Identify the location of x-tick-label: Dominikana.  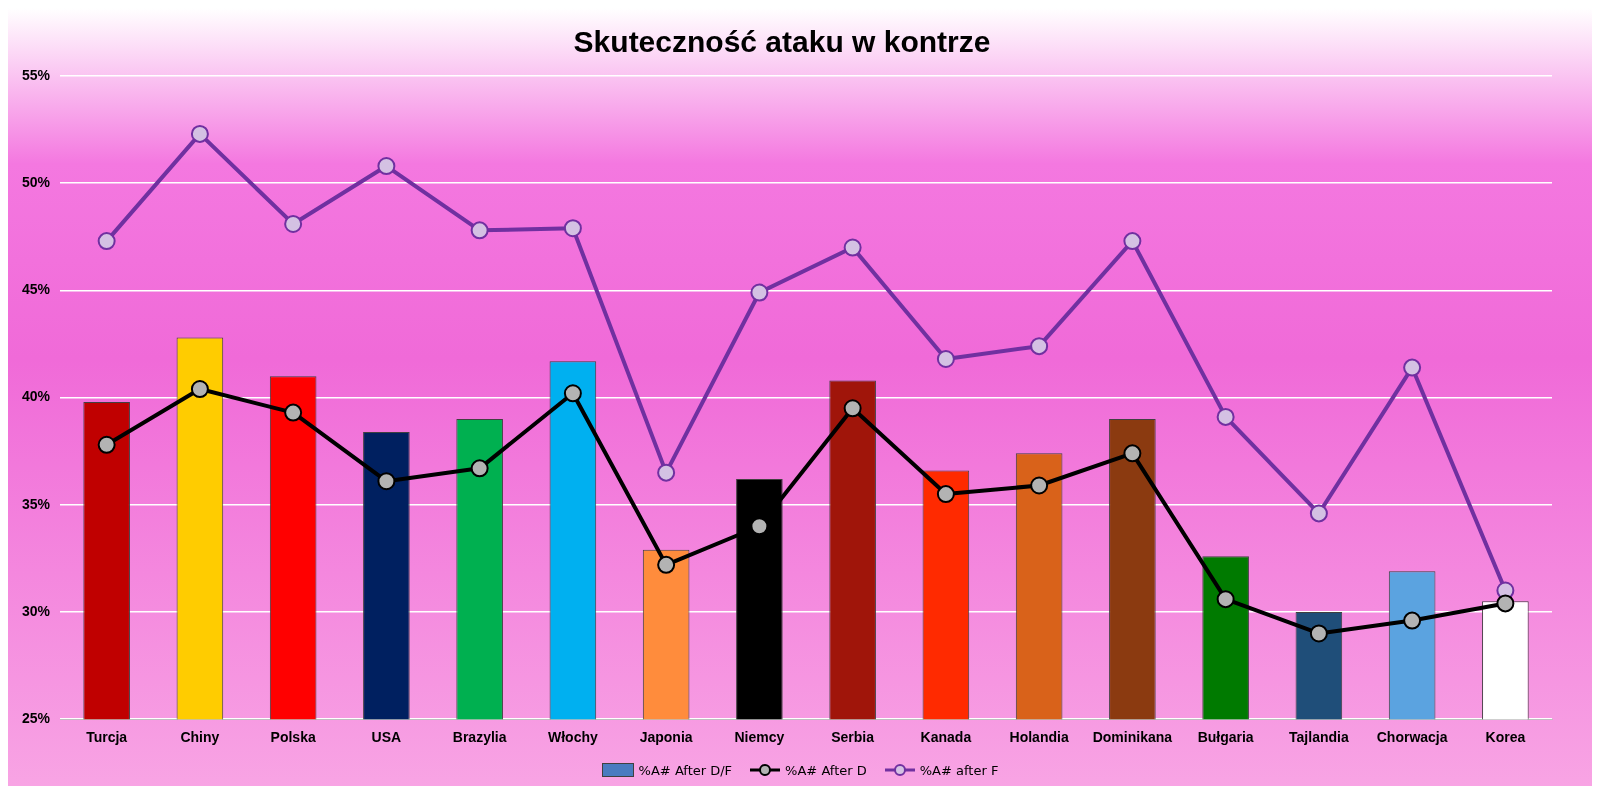
(1132, 737).